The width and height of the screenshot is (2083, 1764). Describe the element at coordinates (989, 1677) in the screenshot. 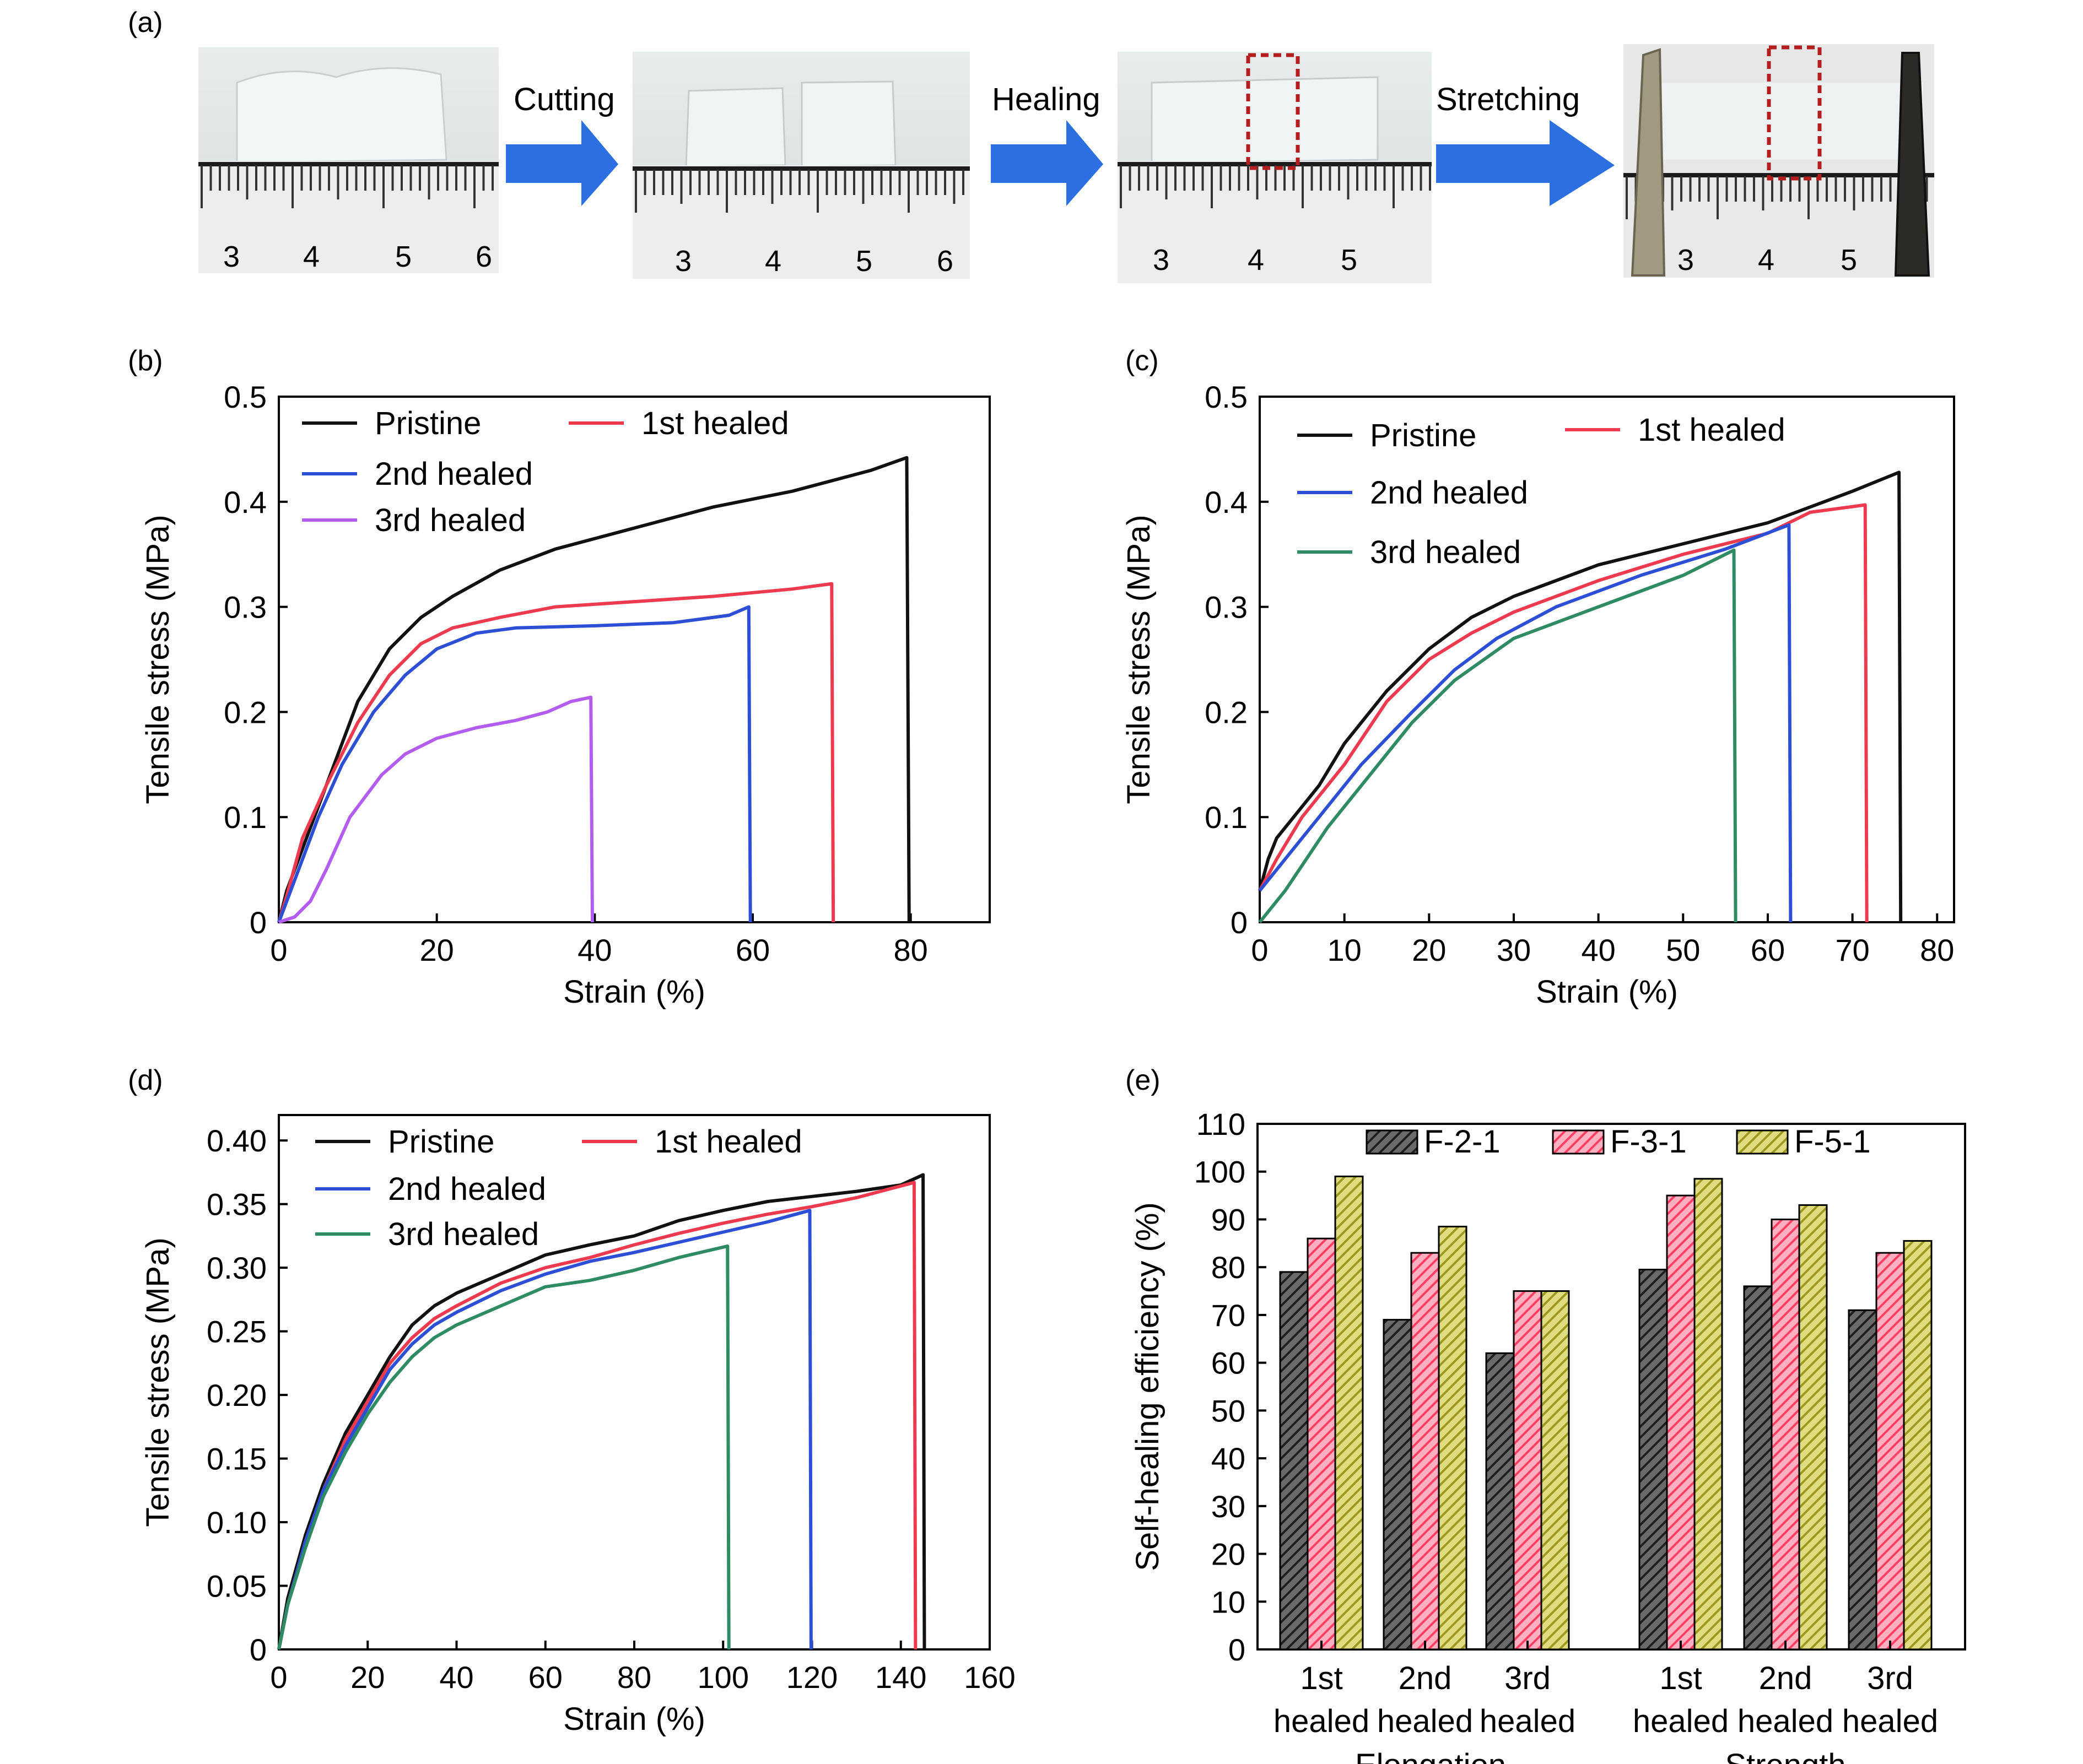

I see `x-tick-label: 160` at that location.